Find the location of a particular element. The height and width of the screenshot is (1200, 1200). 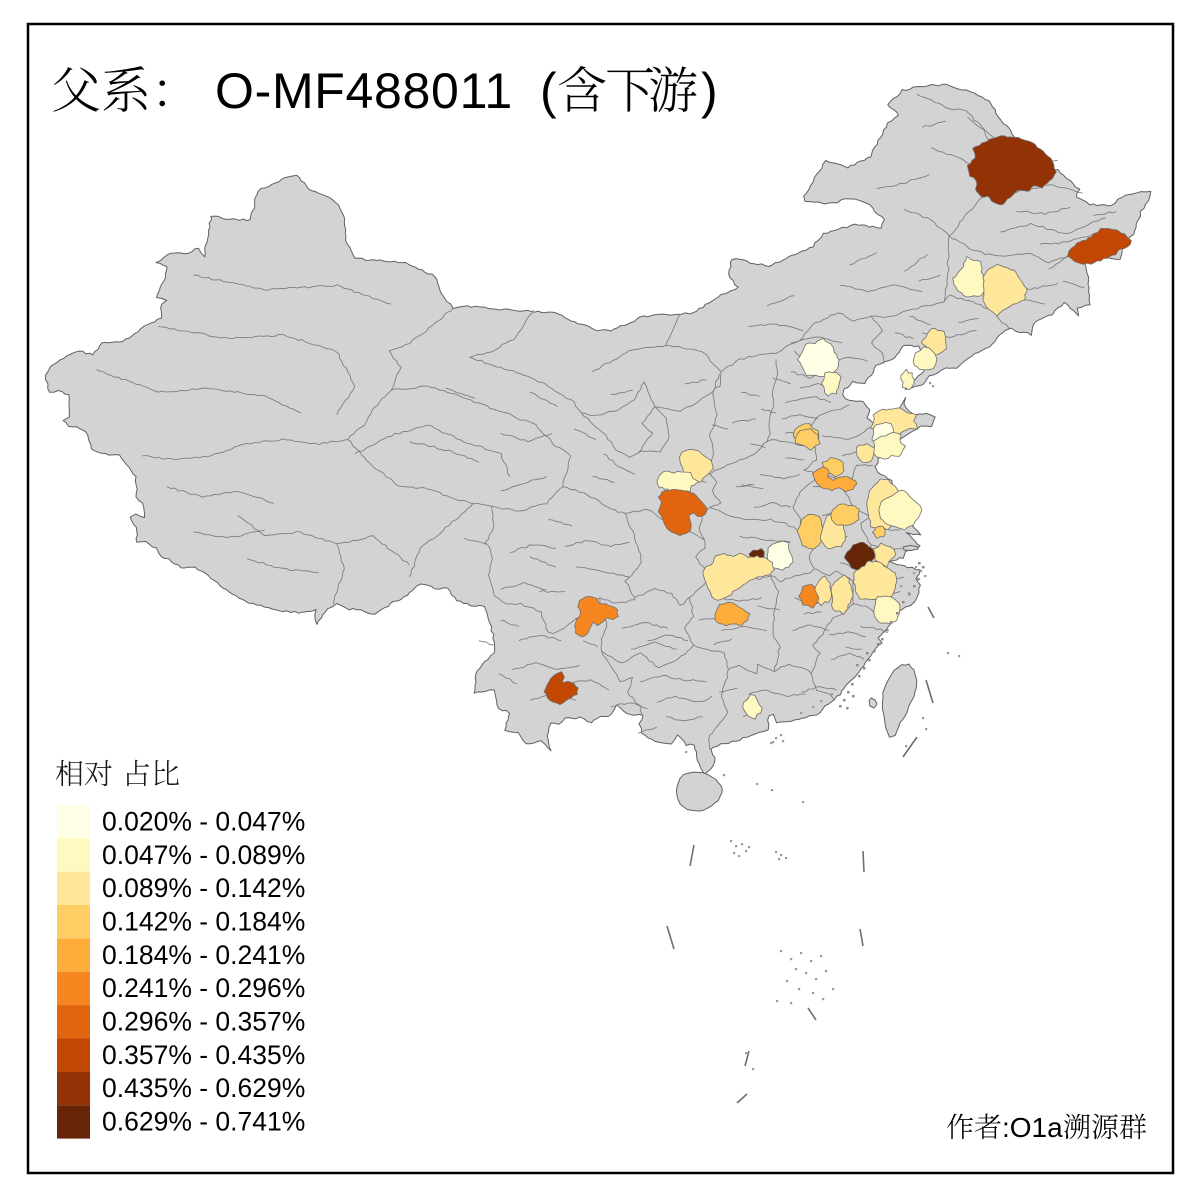

svg-text: O-MF488011 is located at coordinates (364, 91).